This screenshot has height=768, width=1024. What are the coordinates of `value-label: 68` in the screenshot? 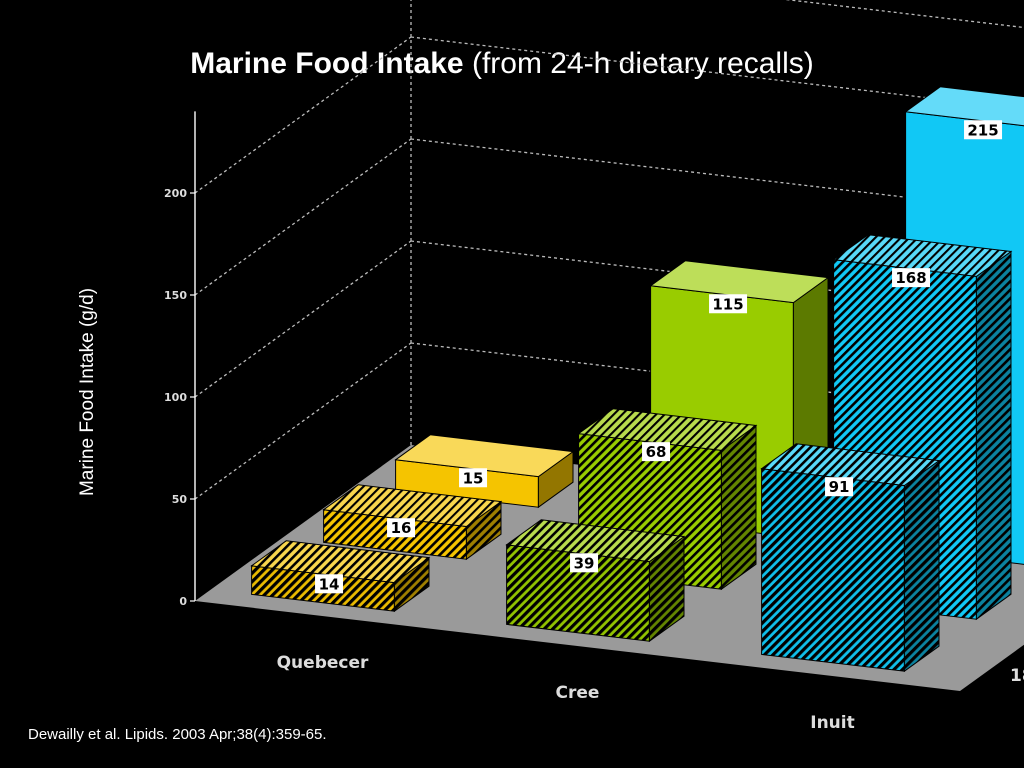 It's located at (656, 452).